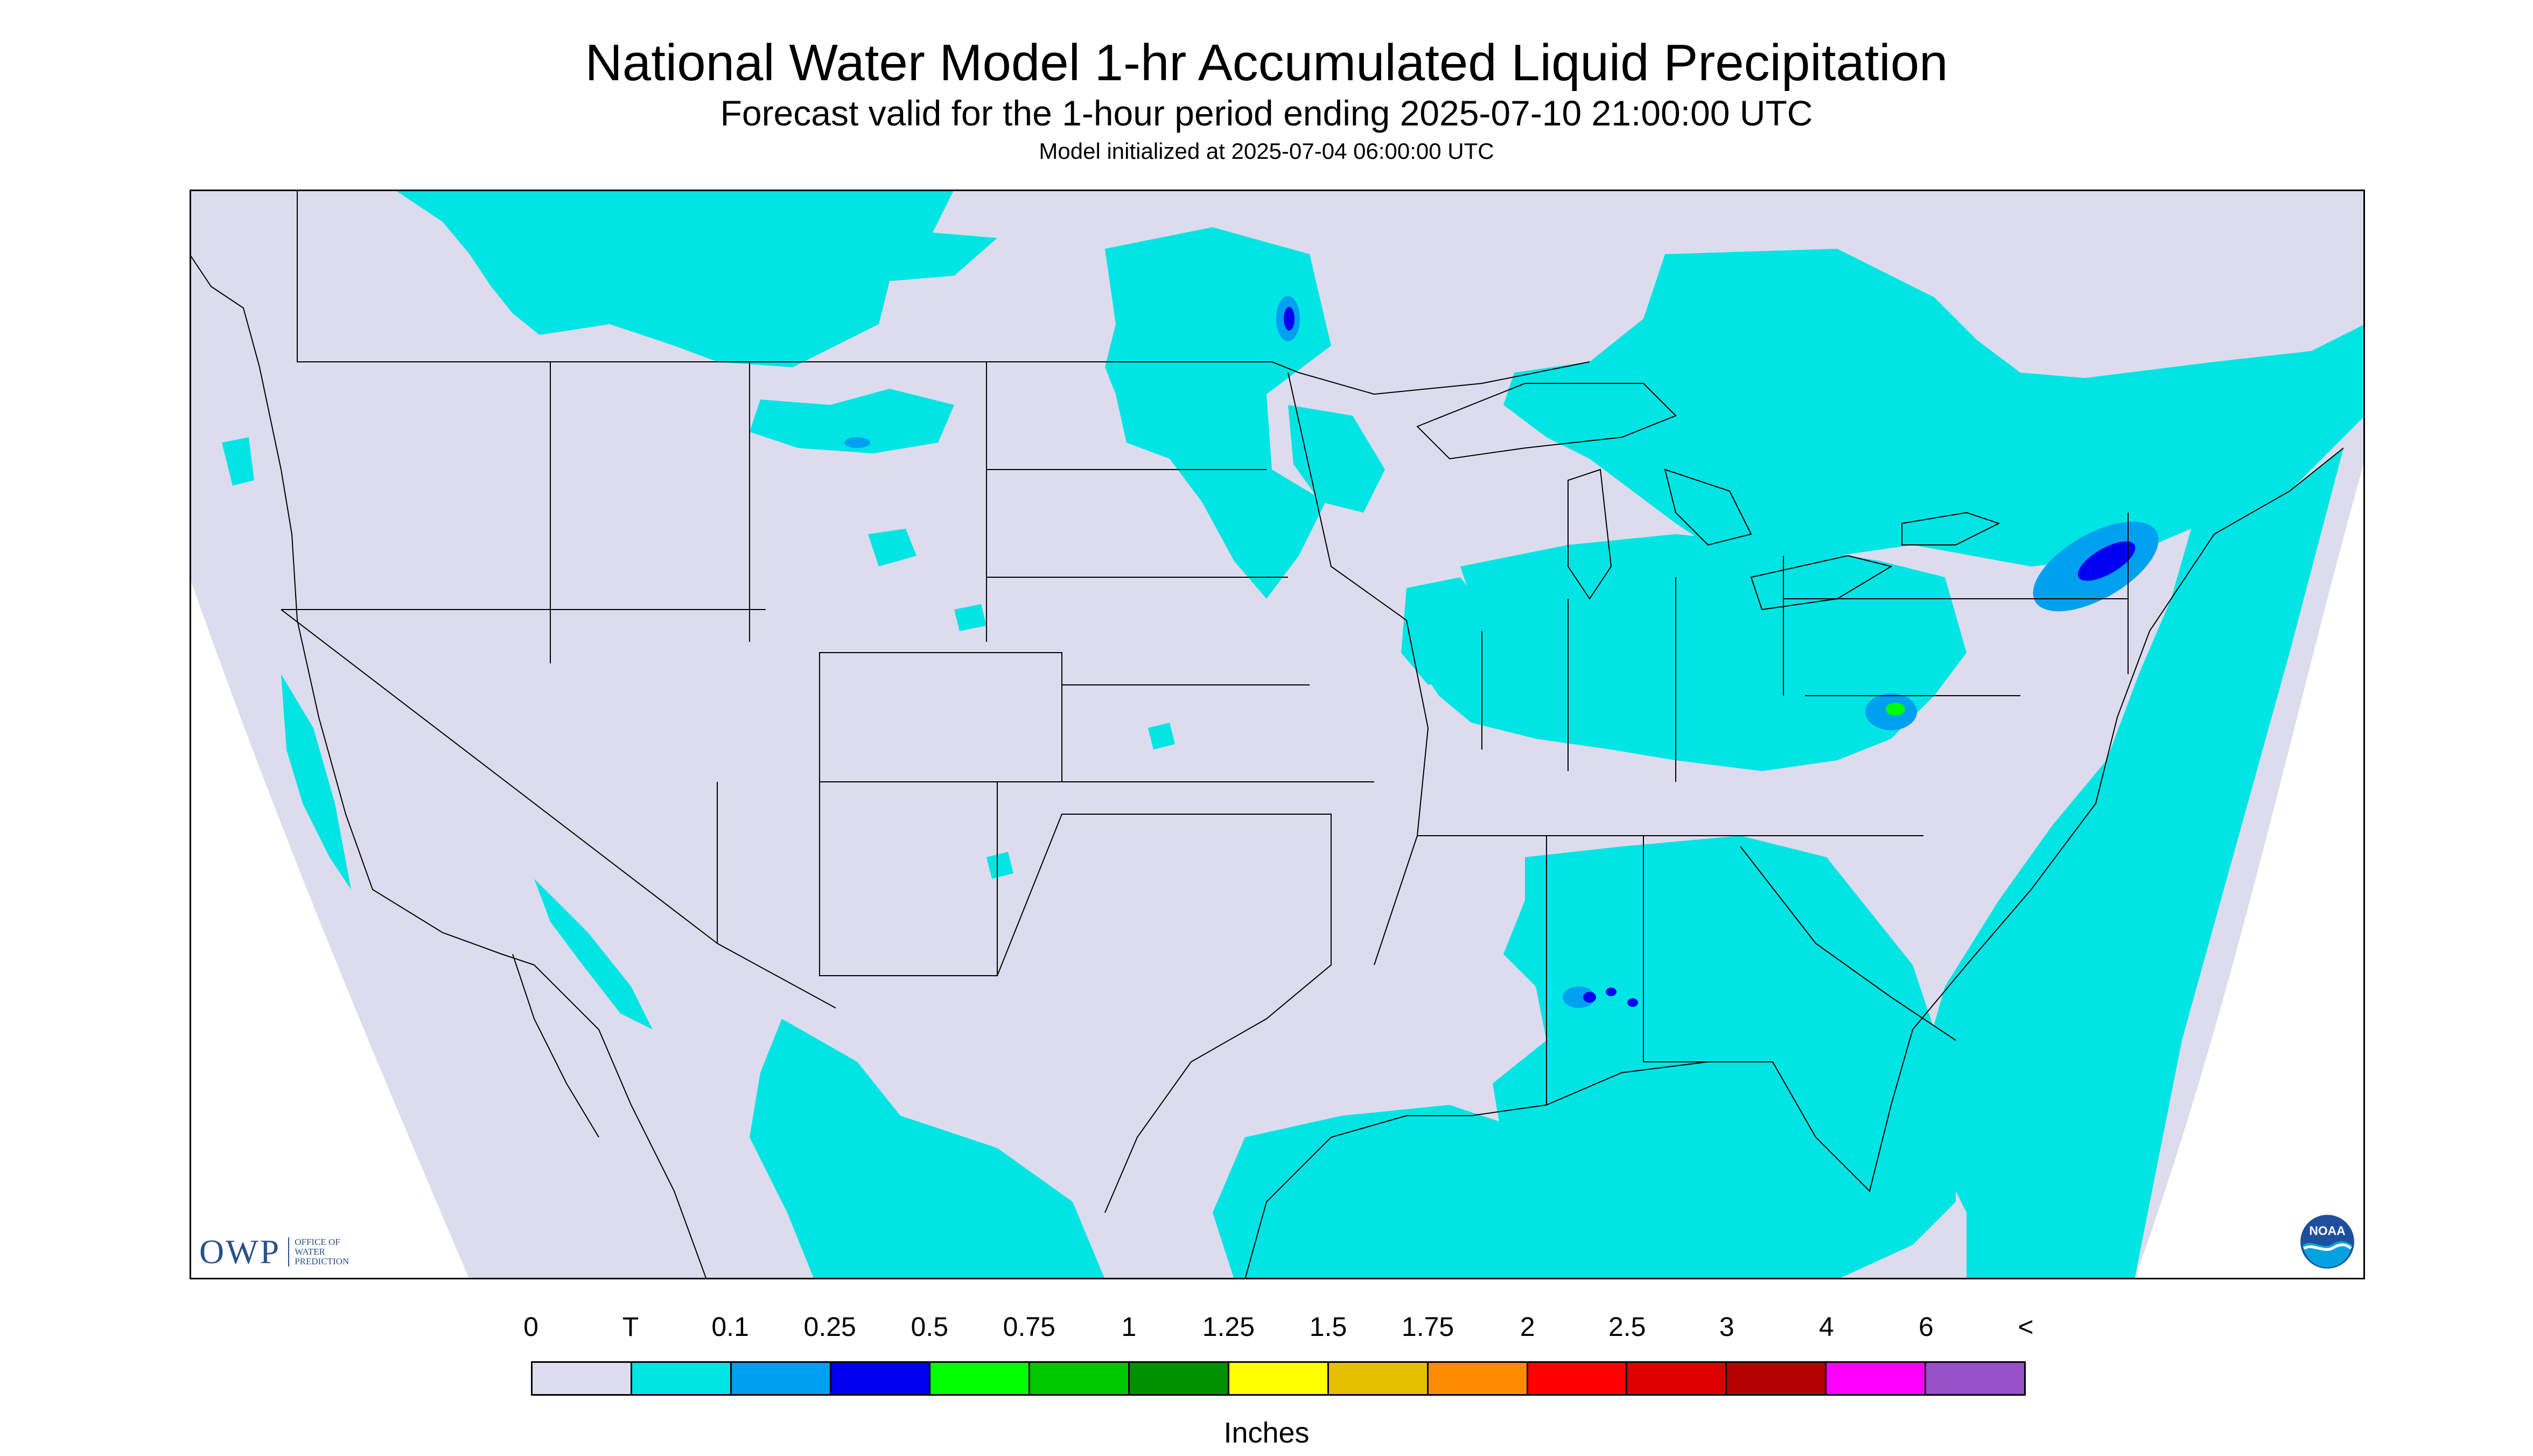  What do you see at coordinates (1589, 997) in the screenshot?
I see `precip-moderate-cell-gulf-a` at bounding box center [1589, 997].